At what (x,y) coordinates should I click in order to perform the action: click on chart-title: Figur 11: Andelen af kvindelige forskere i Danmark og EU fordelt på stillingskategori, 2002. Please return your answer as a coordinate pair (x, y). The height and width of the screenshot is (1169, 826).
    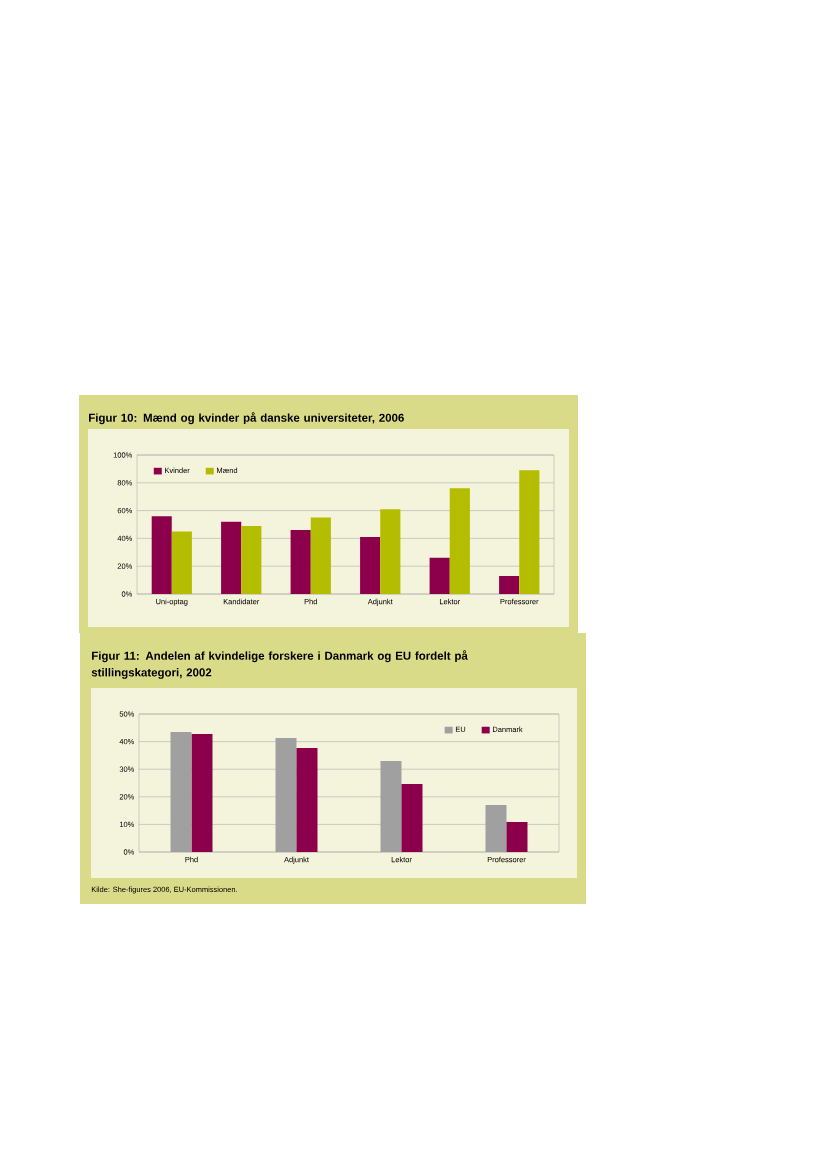
    Looking at the image, I should click on (279, 664).